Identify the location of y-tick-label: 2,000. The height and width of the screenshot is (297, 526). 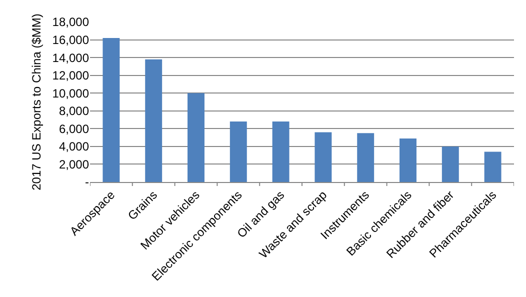
(74, 164).